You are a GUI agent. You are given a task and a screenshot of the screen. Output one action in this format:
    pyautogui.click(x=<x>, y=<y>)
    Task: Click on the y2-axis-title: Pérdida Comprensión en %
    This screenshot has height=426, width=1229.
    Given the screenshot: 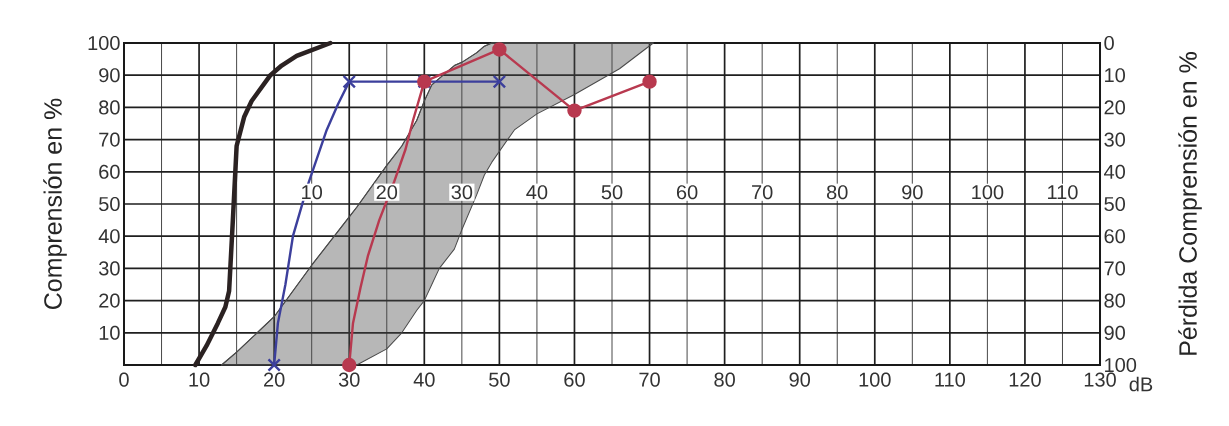 What is the action you would take?
    pyautogui.click(x=1190, y=203)
    